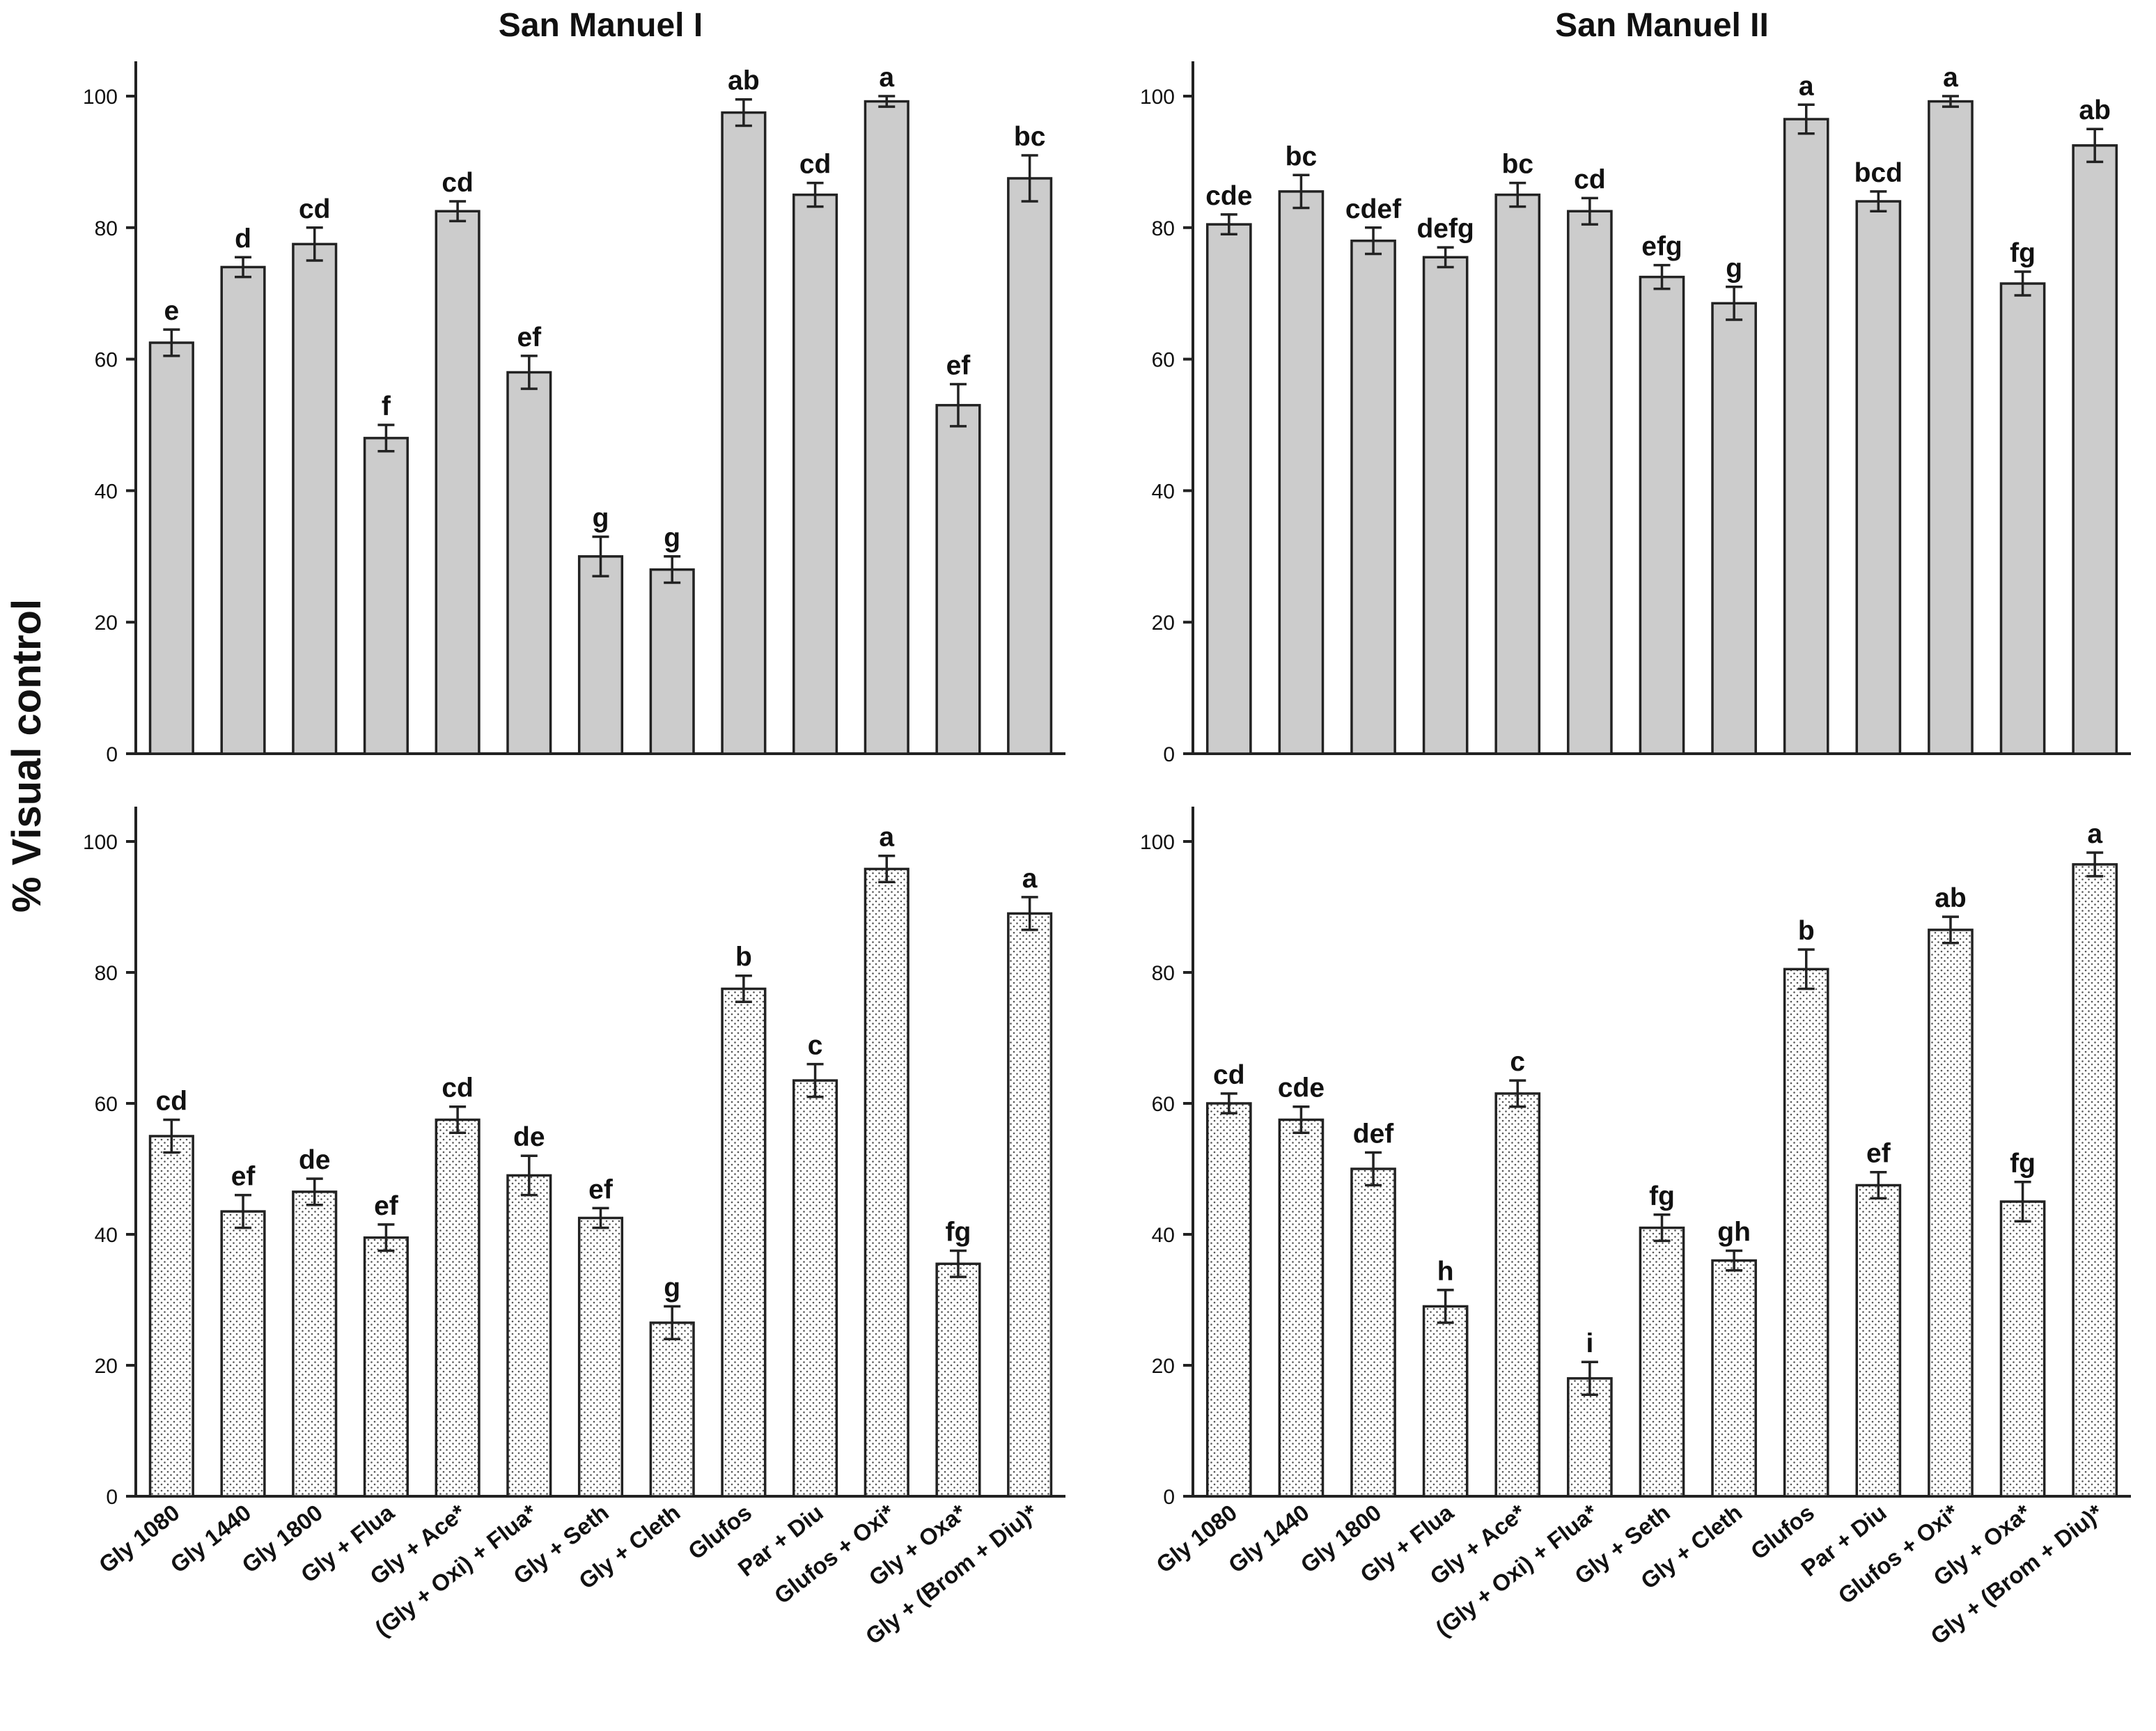 This screenshot has width=2156, height=1731. Describe the element at coordinates (243, 239) in the screenshot. I see `significance-letter: d` at that location.